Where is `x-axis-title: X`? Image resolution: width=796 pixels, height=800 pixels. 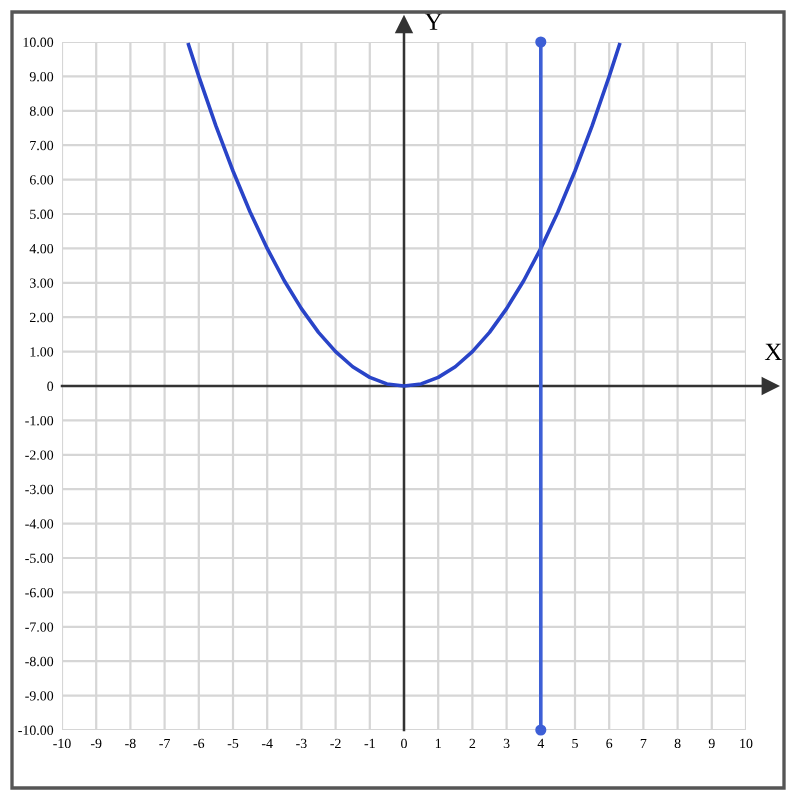 x-axis-title: X is located at coordinates (773, 352).